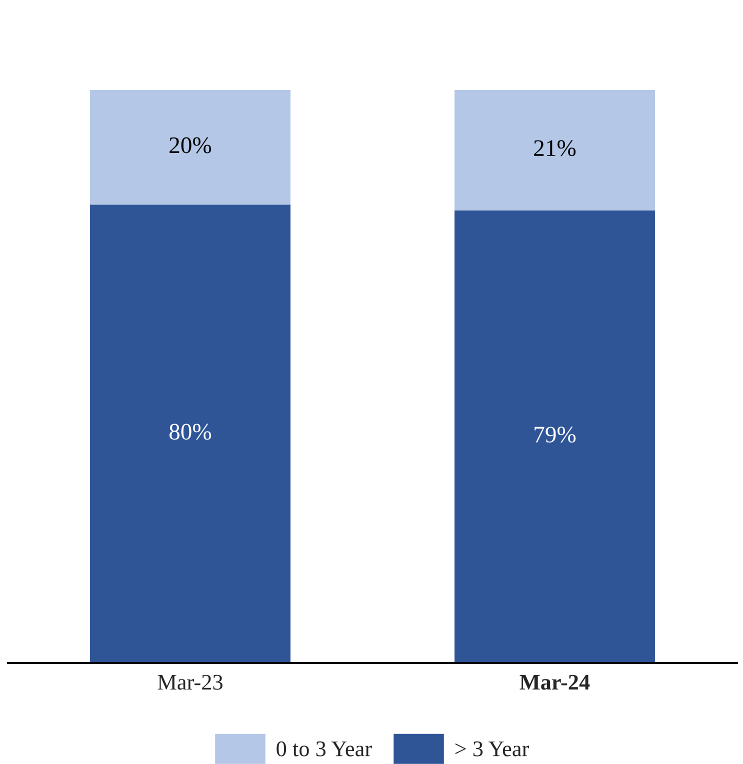 Image resolution: width=743 pixels, height=764 pixels. I want to click on data-label: 79%, so click(555, 434).